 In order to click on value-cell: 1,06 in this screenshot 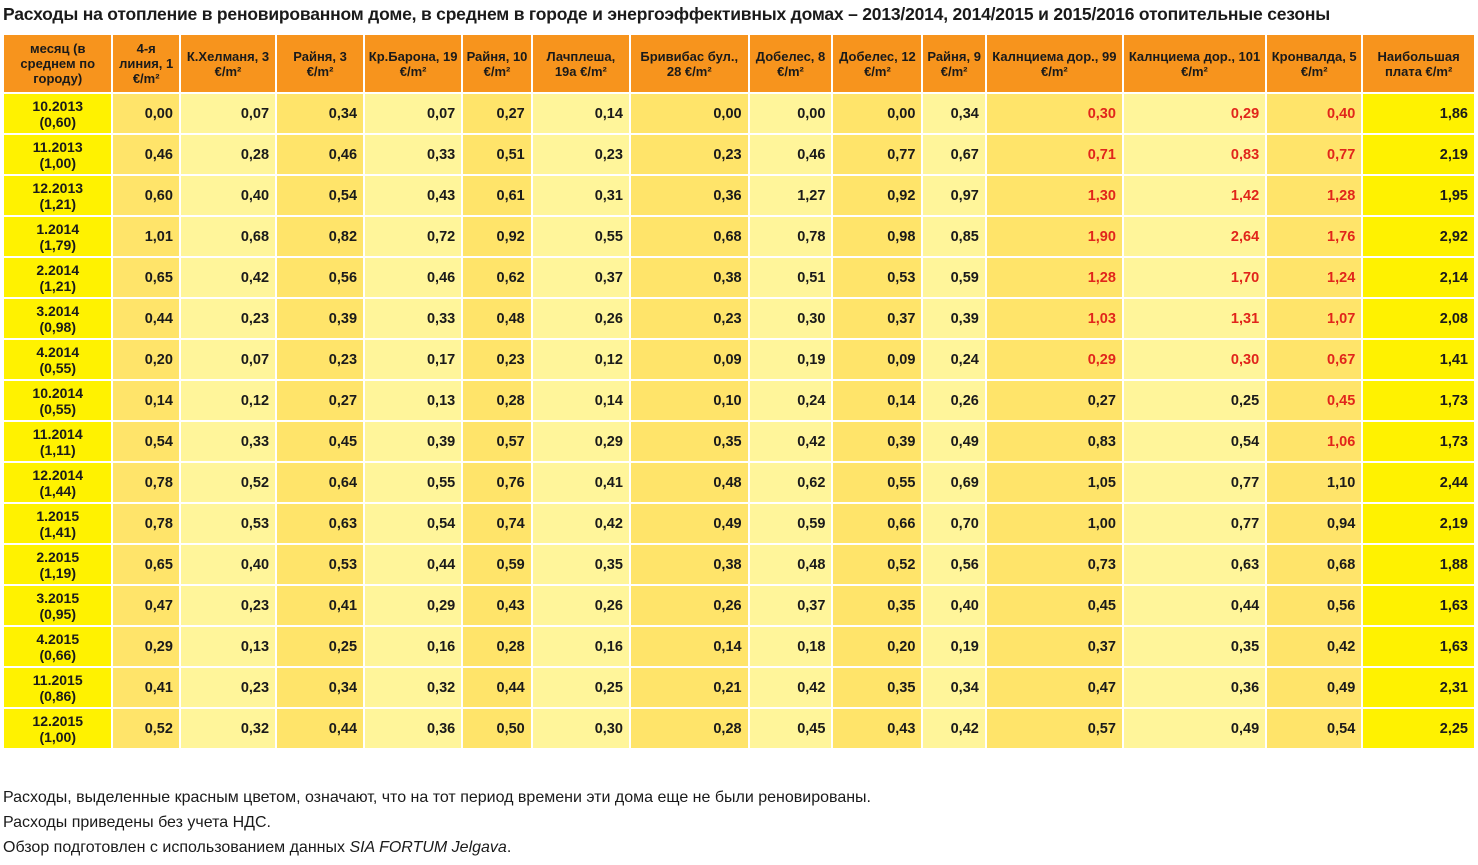, I will do `click(1314, 441)`.